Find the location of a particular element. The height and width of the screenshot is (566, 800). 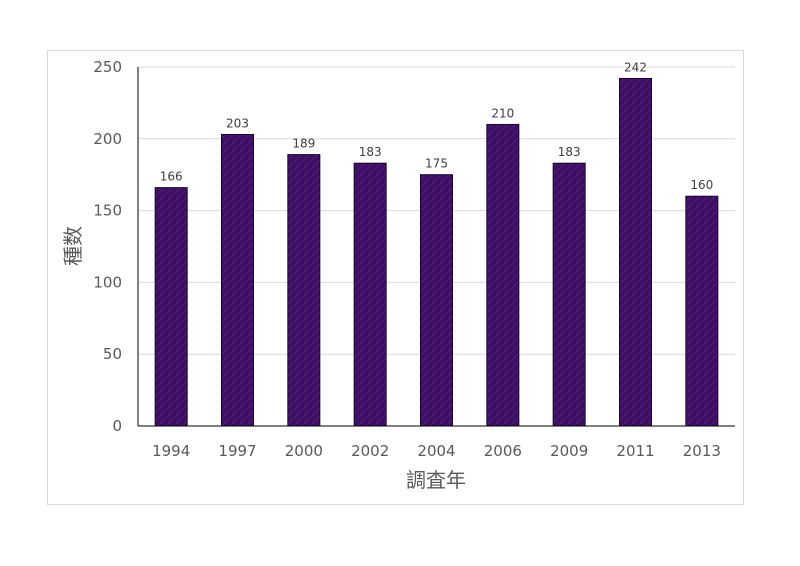

data-label: 166 is located at coordinates (171, 177).